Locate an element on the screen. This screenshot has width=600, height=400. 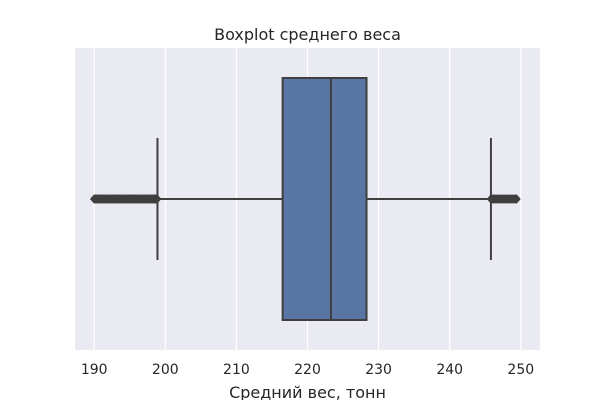
x-tick-label: 210 is located at coordinates (236, 370).